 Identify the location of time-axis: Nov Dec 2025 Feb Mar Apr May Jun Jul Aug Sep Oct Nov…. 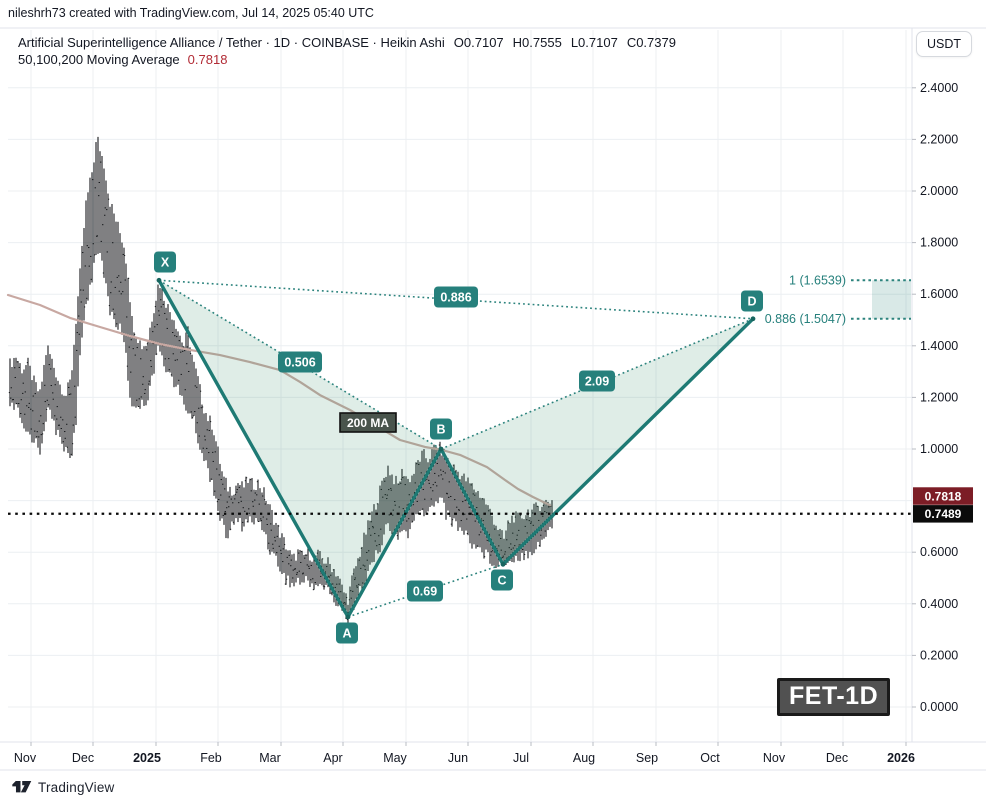
(464, 753).